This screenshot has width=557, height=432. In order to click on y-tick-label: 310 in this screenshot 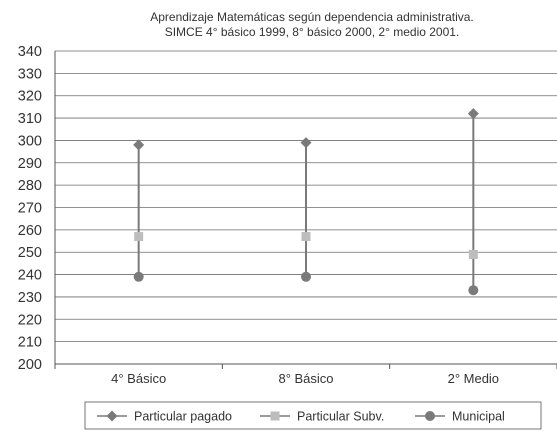, I will do `click(30, 119)`.